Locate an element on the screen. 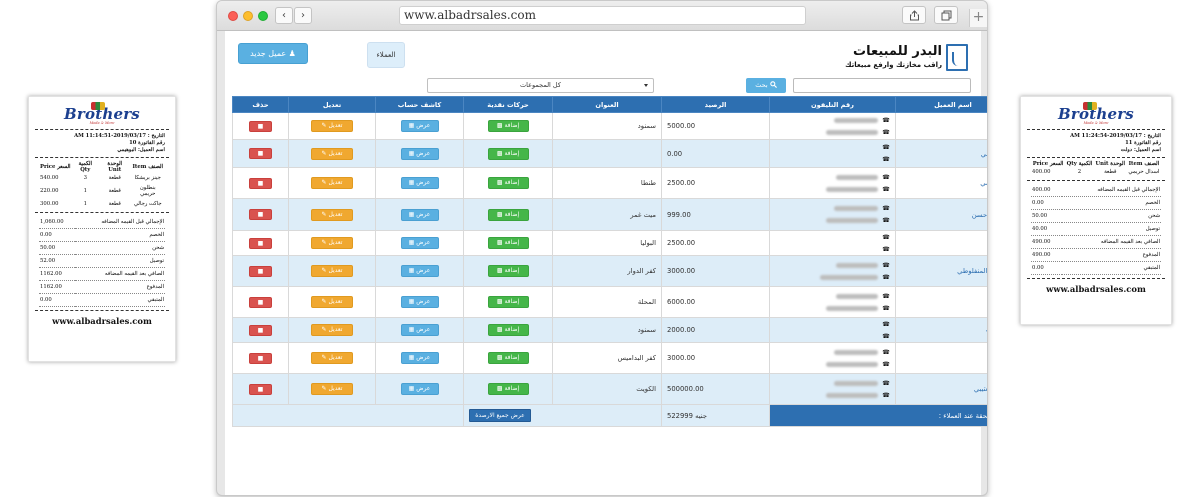 This screenshot has width=1200, height=497. client-name-link: شوقي is located at coordinates (941, 302).